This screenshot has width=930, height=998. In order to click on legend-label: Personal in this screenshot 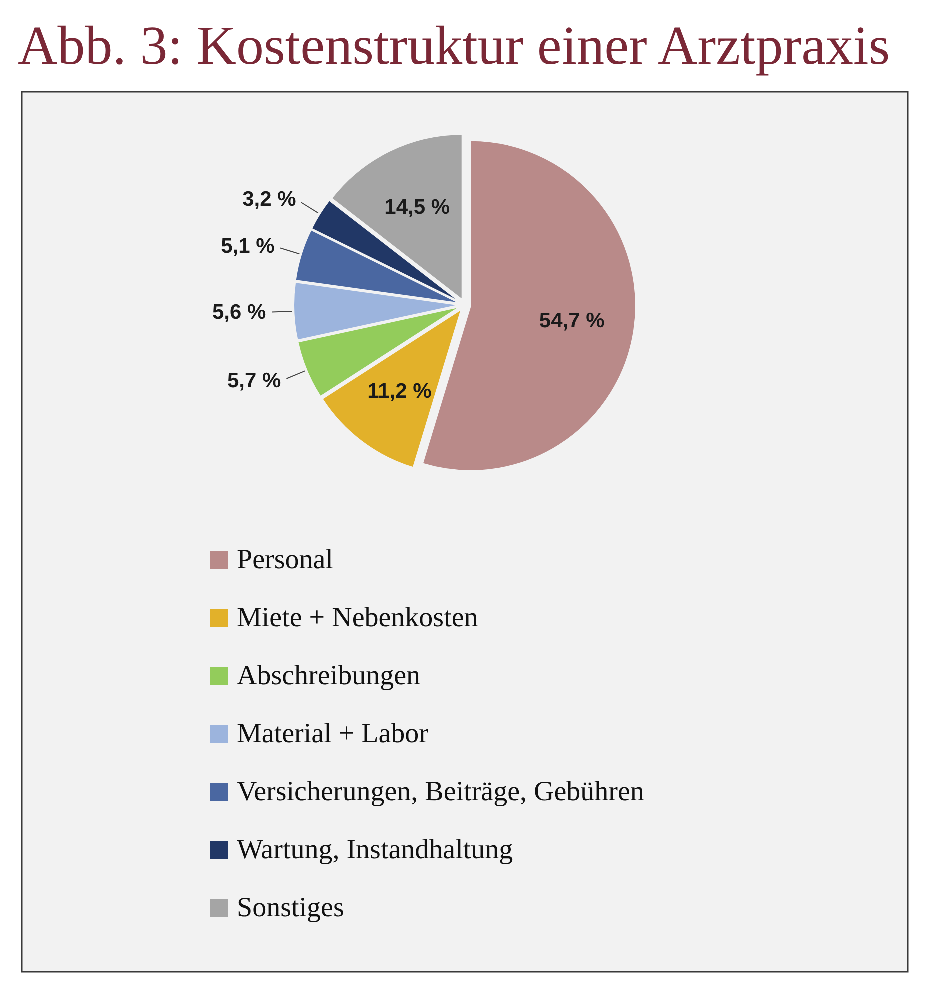, I will do `click(285, 560)`.